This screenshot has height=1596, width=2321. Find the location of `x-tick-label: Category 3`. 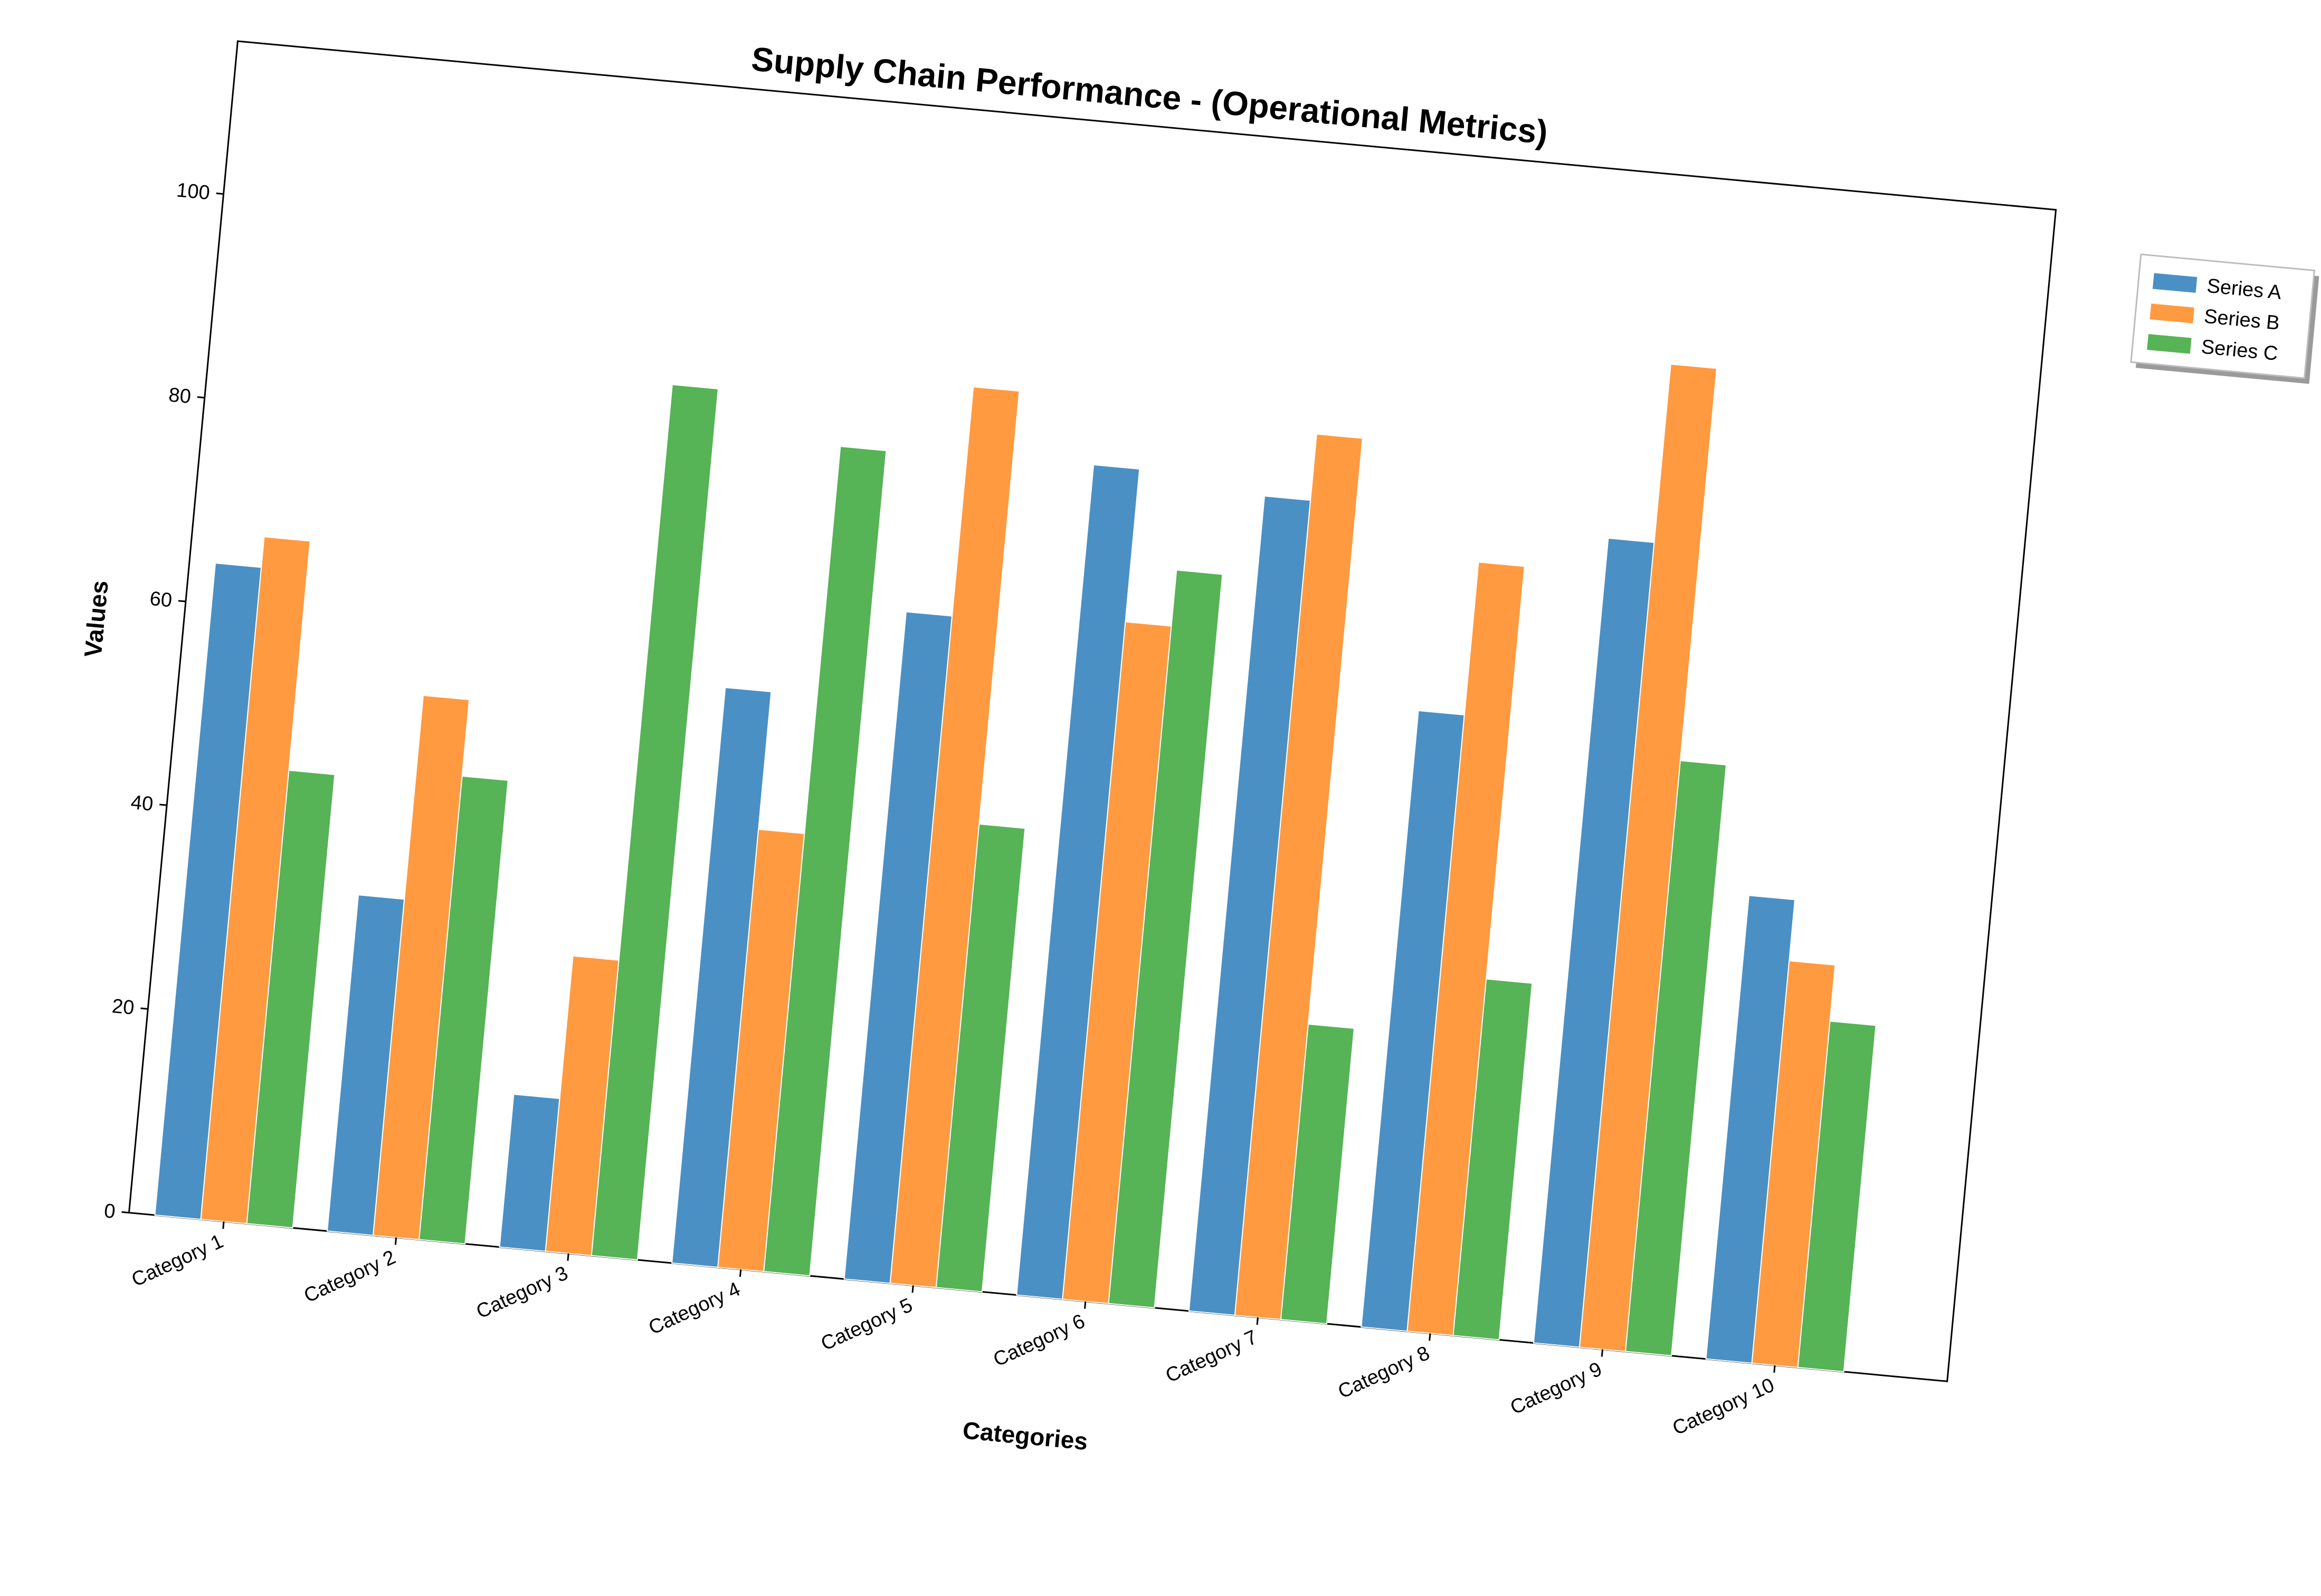

x-tick-label: Category 3 is located at coordinates (522, 1292).